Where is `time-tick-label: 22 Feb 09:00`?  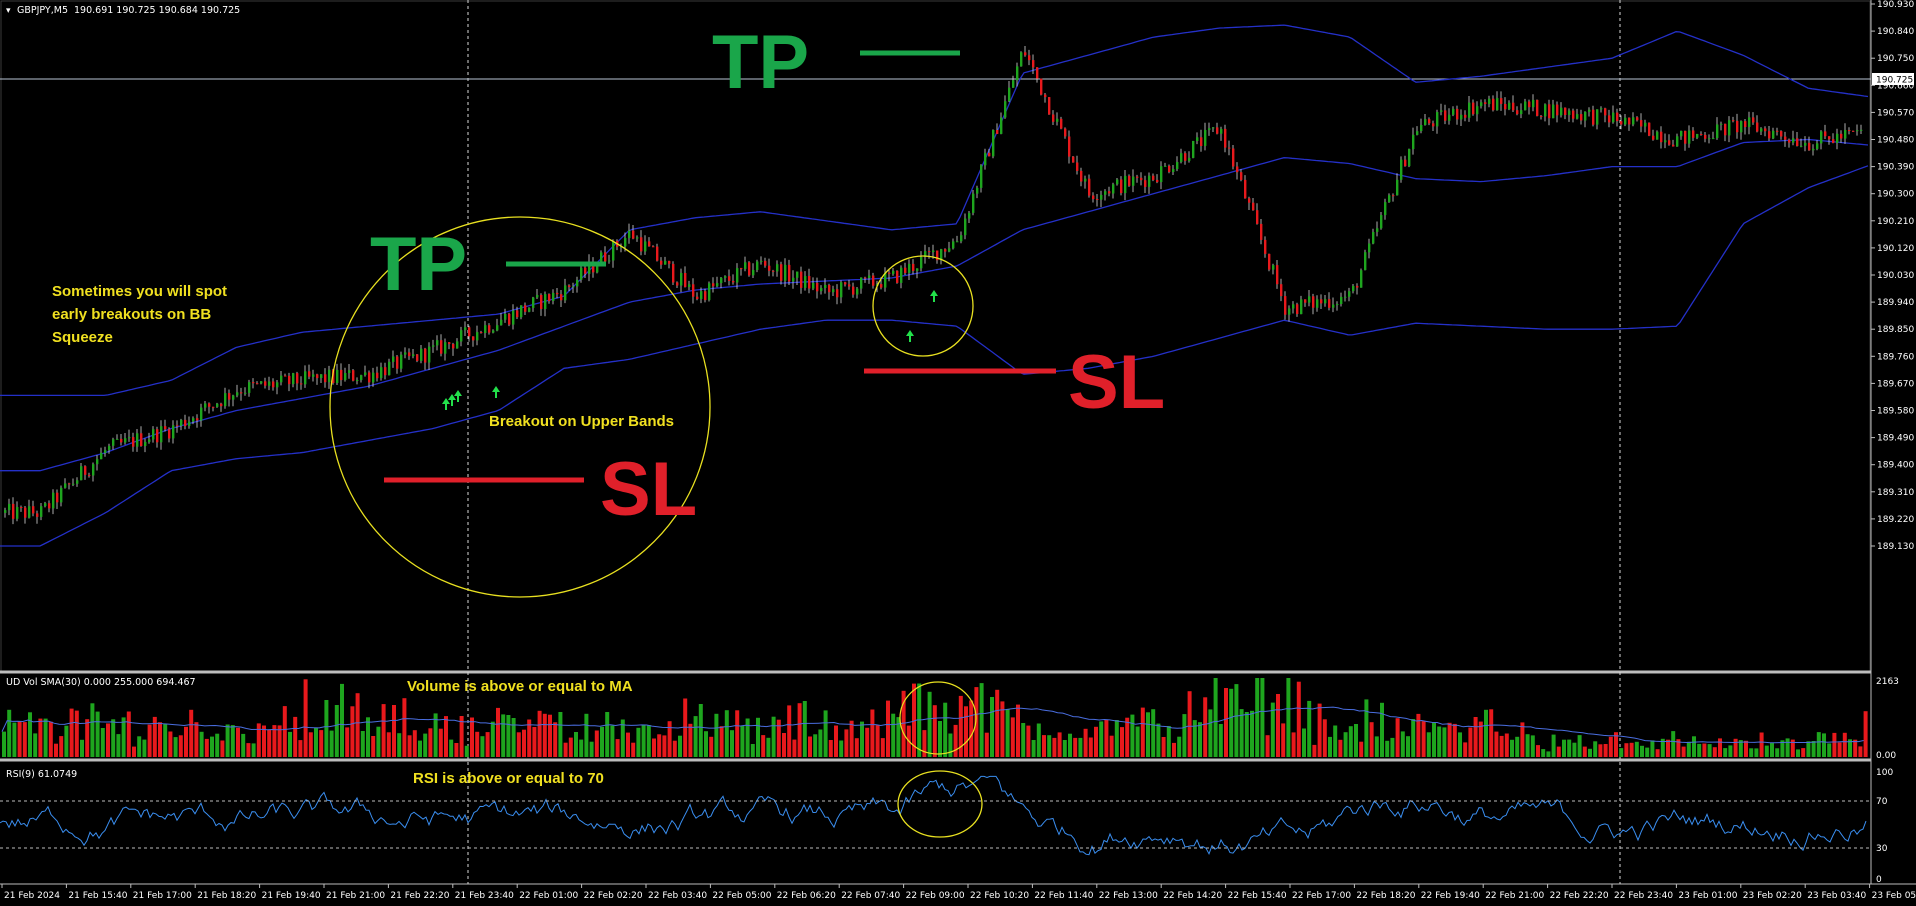
time-tick-label: 22 Feb 09:00 is located at coordinates (935, 896).